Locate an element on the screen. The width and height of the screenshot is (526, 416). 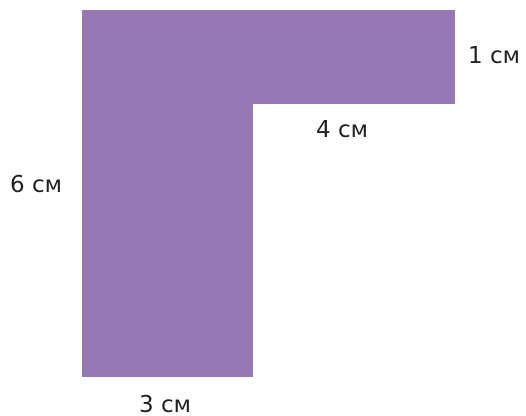
label-top-right-side: 1 см is located at coordinates (494, 56).